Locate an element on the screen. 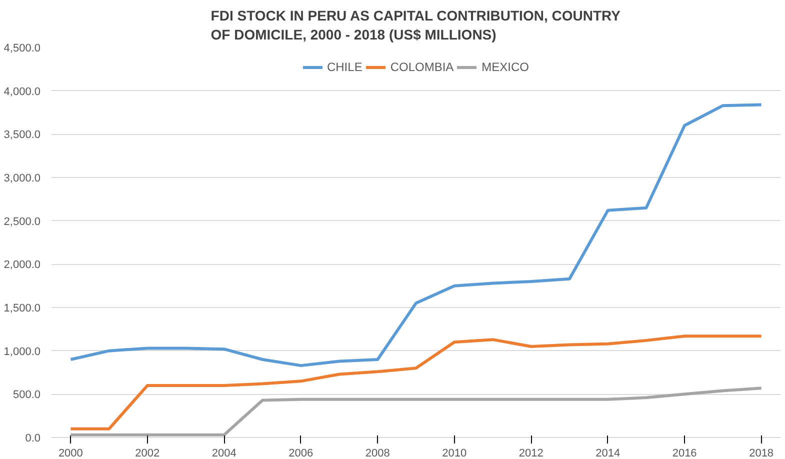  y-tick-label: 4,500.0 is located at coordinates (22, 48).